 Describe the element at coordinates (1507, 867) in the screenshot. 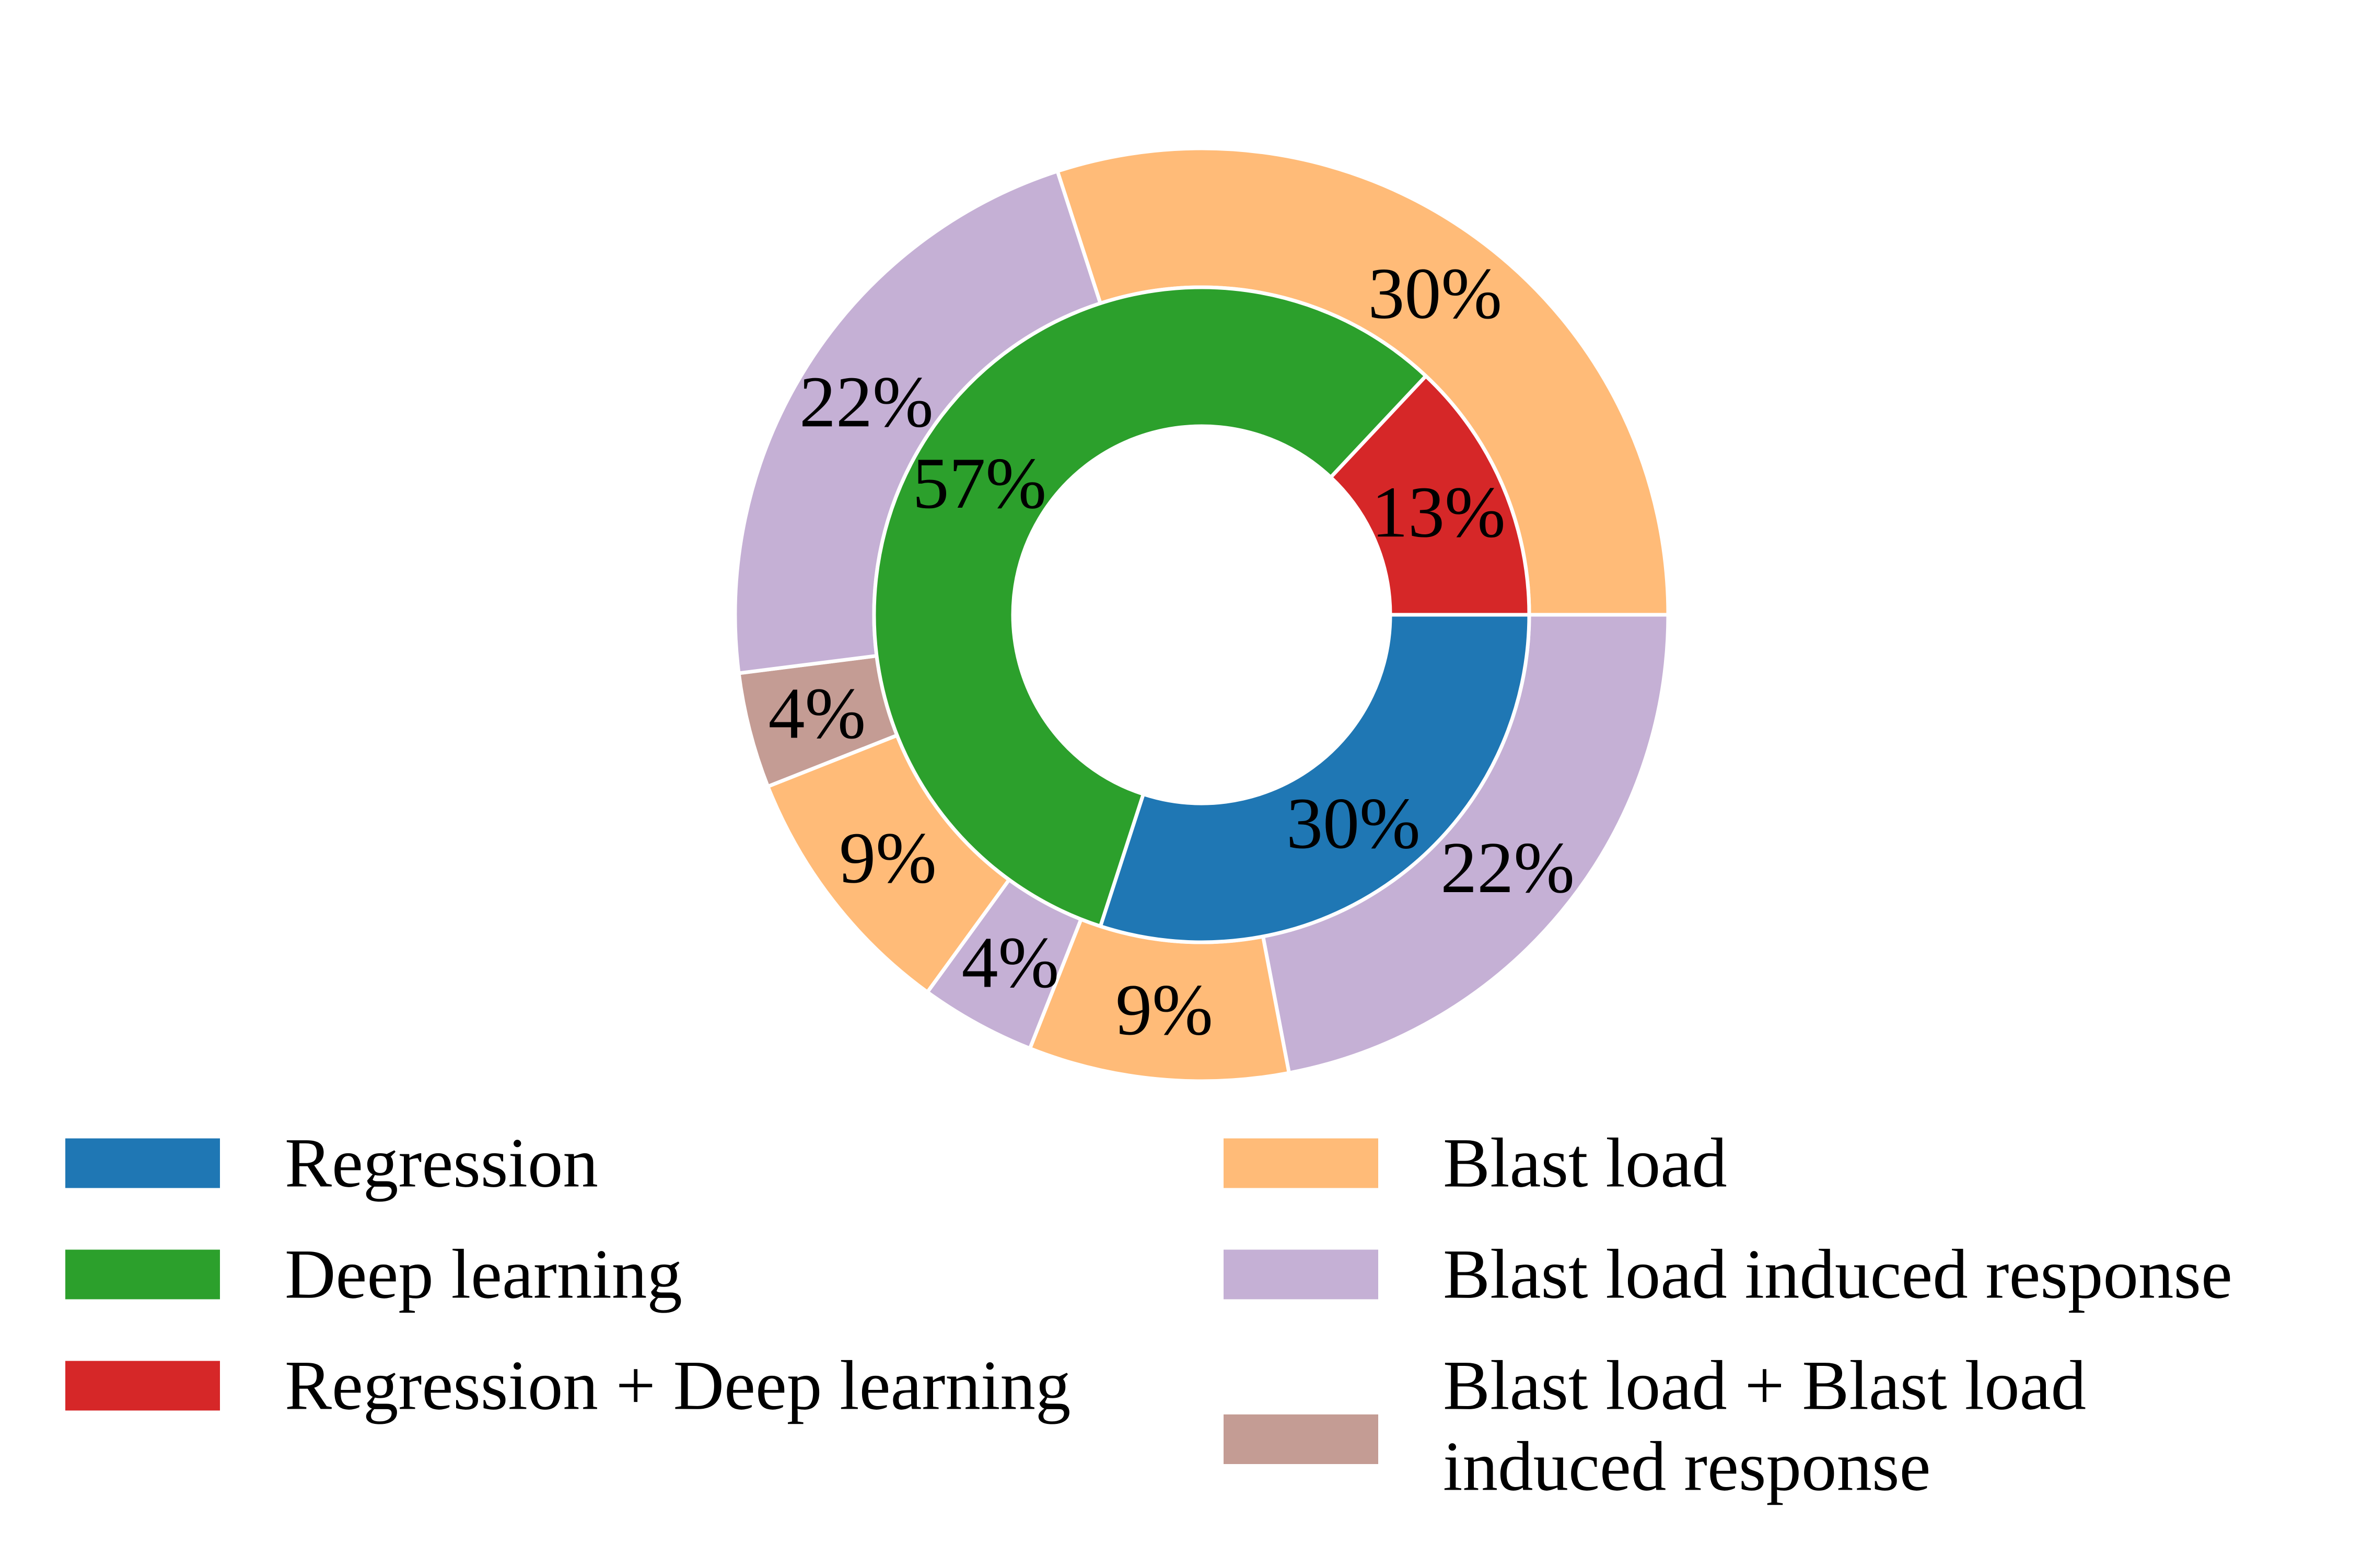

I see `outer-slice-label-1: 22%` at that location.